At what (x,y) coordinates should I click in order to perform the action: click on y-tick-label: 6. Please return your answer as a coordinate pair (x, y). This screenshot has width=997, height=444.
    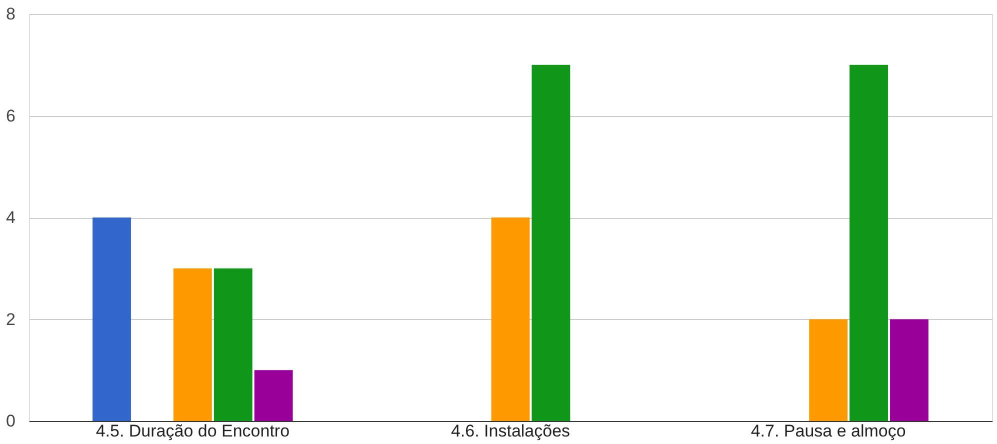
    Looking at the image, I should click on (11, 116).